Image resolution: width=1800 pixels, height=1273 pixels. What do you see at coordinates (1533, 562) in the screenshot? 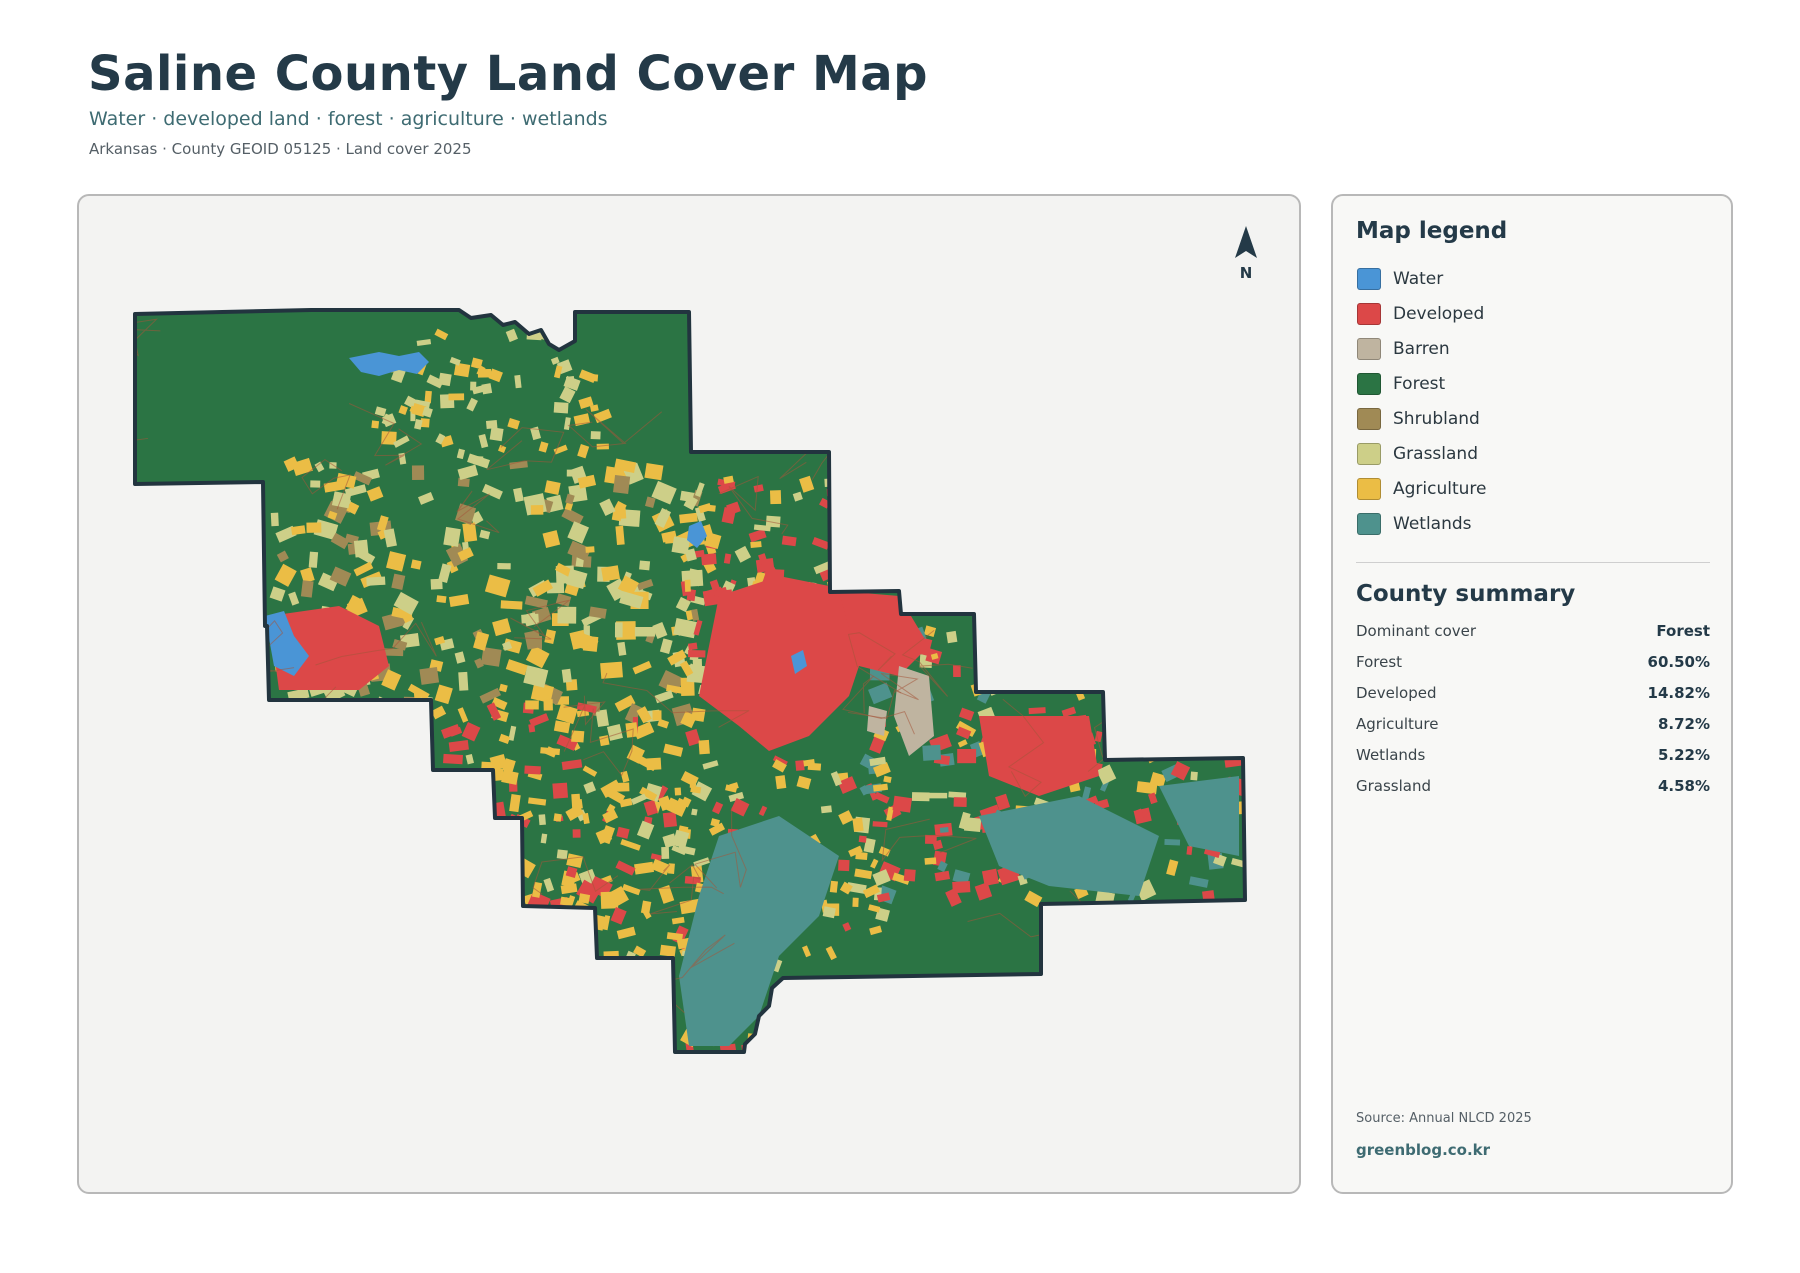
I see `legend-divider` at bounding box center [1533, 562].